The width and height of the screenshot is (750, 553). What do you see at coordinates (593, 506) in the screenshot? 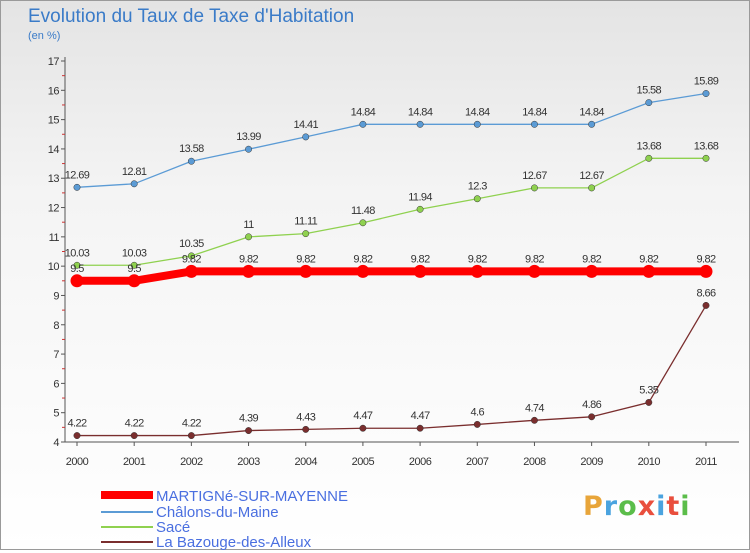
I see `logo-letter: P` at bounding box center [593, 506].